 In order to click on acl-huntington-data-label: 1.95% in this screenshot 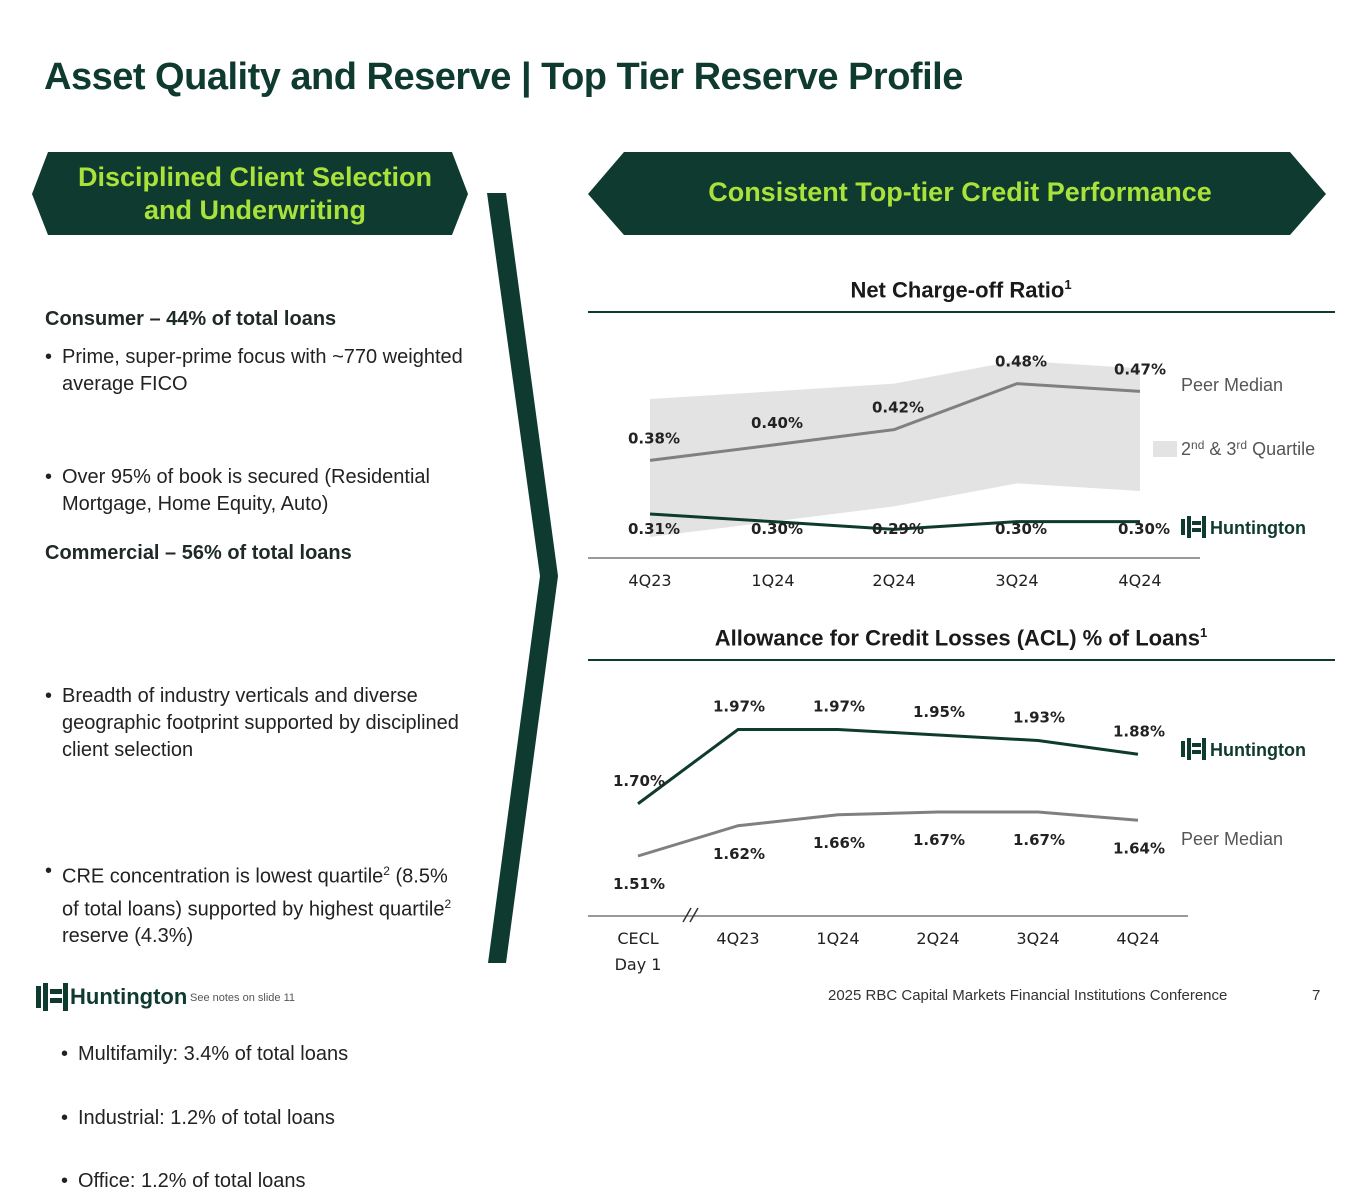, I will do `click(939, 712)`.